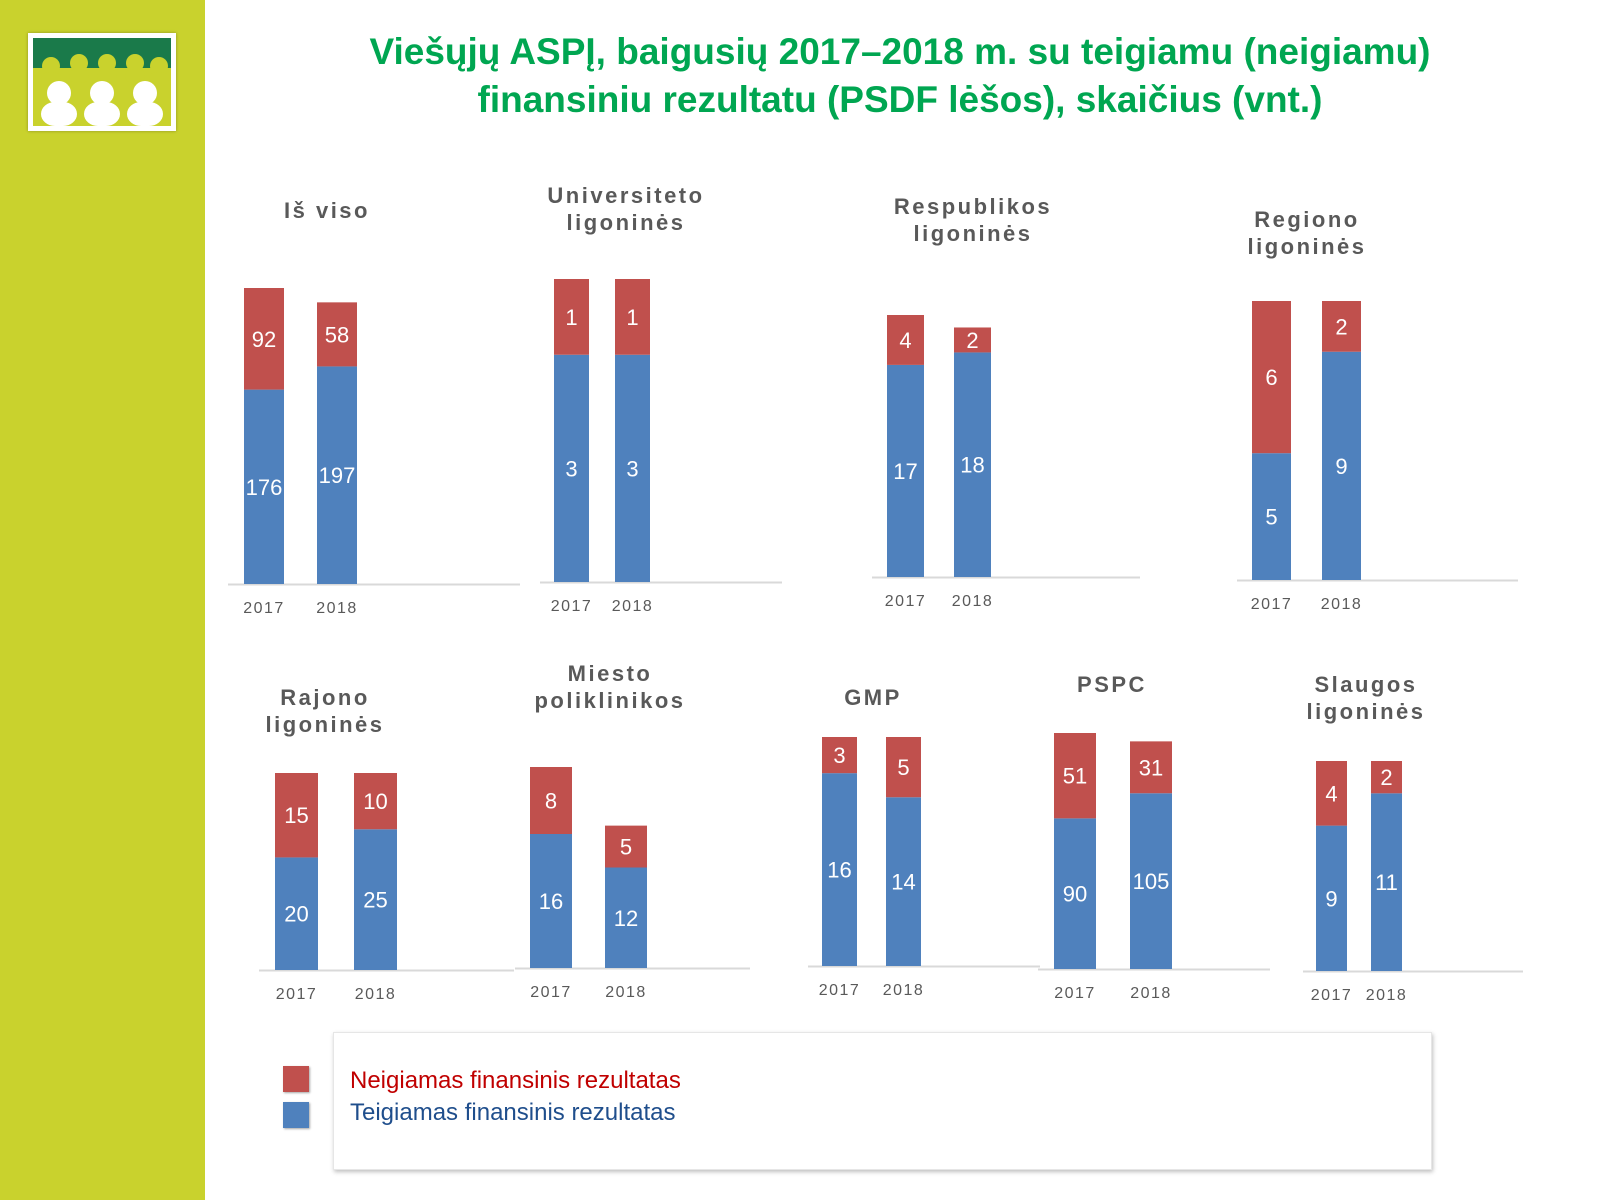 The height and width of the screenshot is (1200, 1600). What do you see at coordinates (905, 340) in the screenshot?
I see `bar-negative-3-2017` at bounding box center [905, 340].